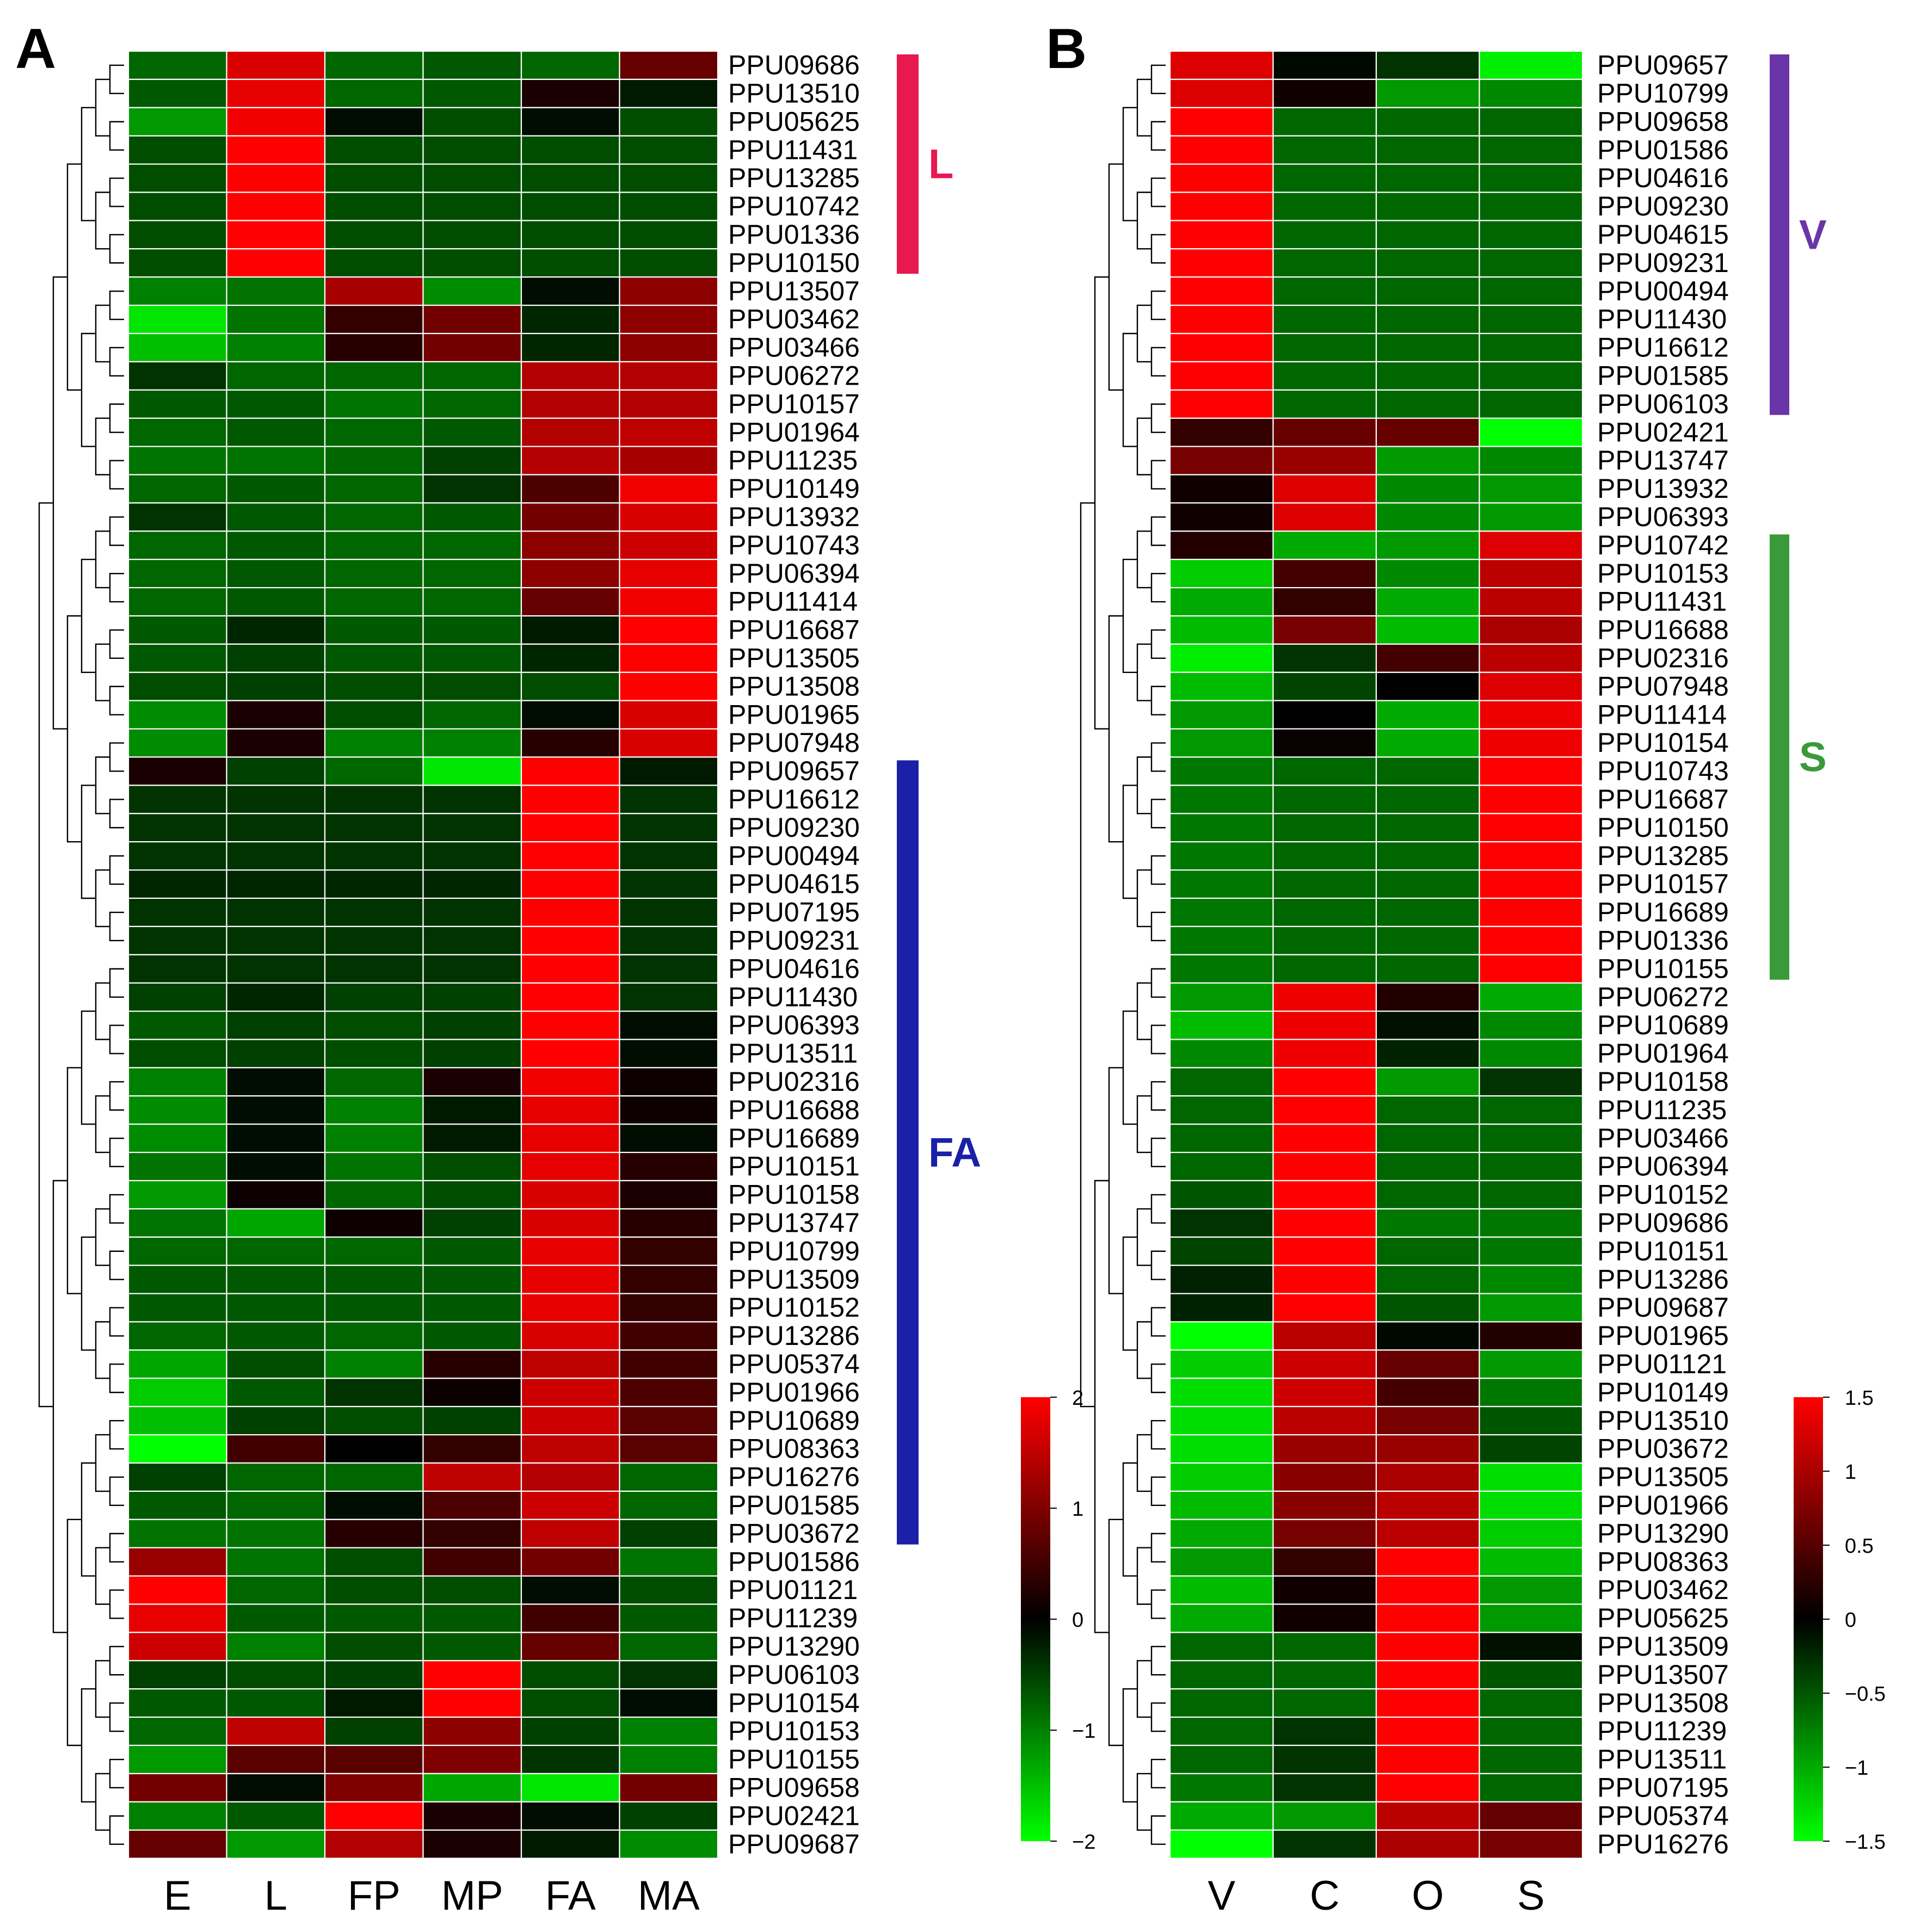 This screenshot has width=1909, height=1932. I want to click on panel-a-legend-tick-label: −1, so click(1083, 1732).